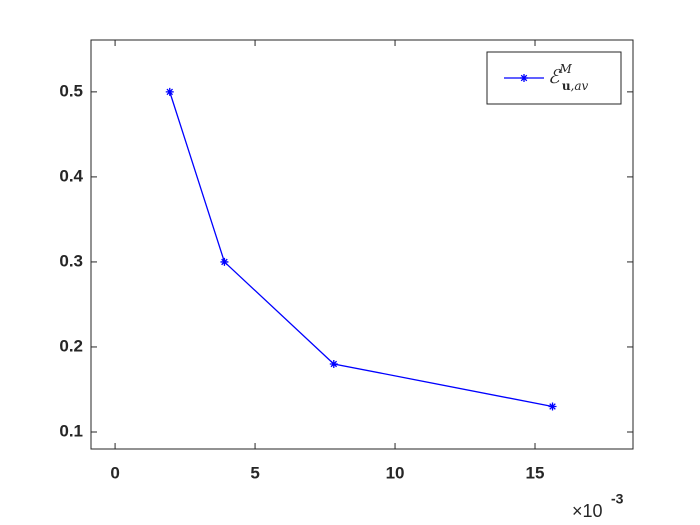  I want to click on x-tick-label: 10, so click(395, 472).